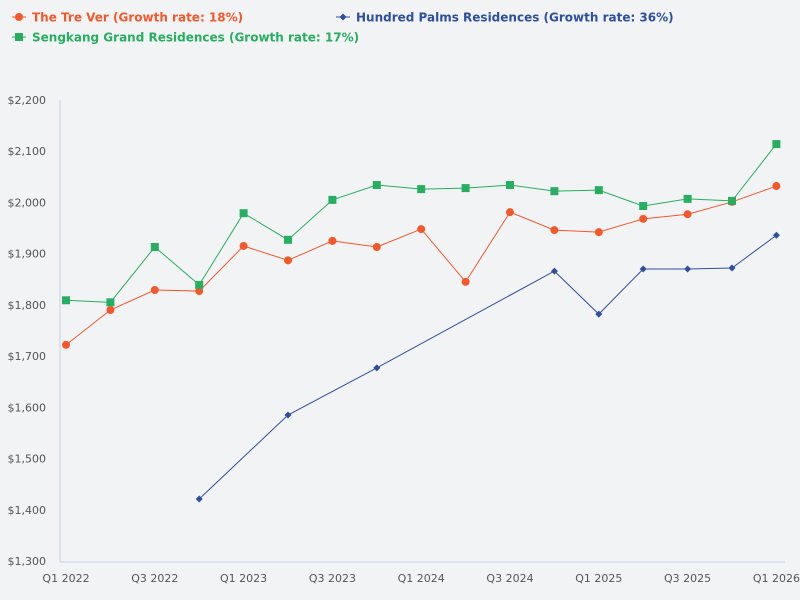  Describe the element at coordinates (27, 510) in the screenshot. I see `y-tick-label: $1,400` at that location.